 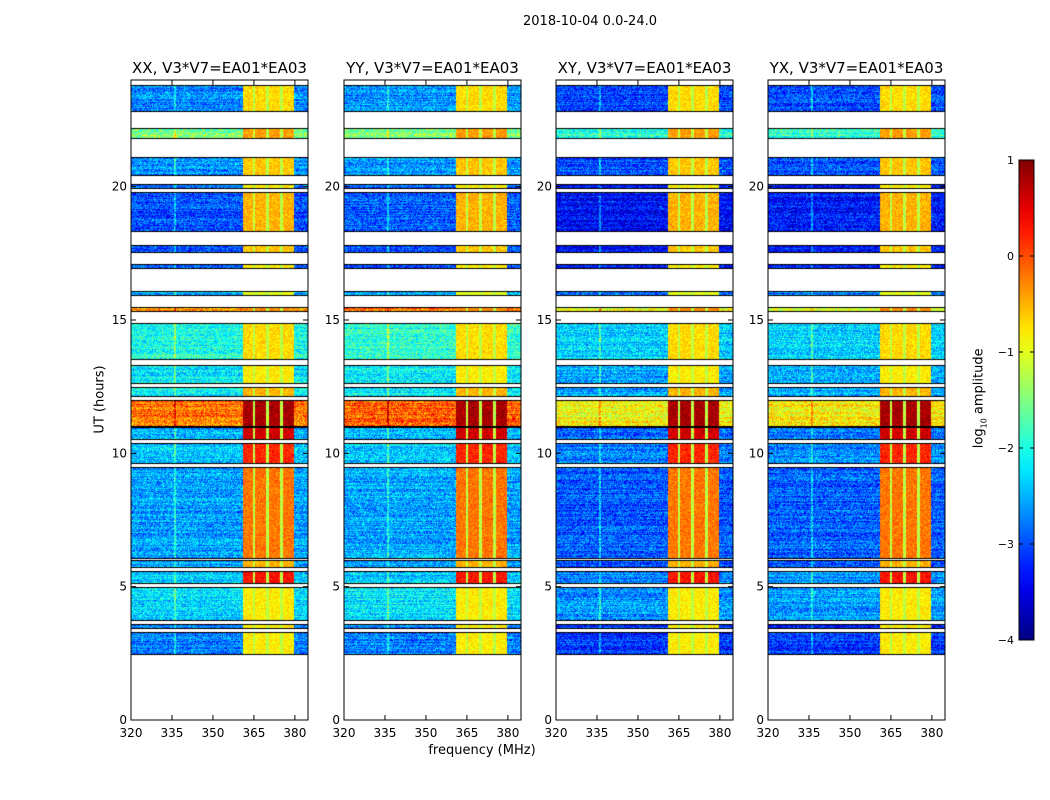 What do you see at coordinates (1010, 160) in the screenshot?
I see `colorbar-tick-label: 1` at bounding box center [1010, 160].